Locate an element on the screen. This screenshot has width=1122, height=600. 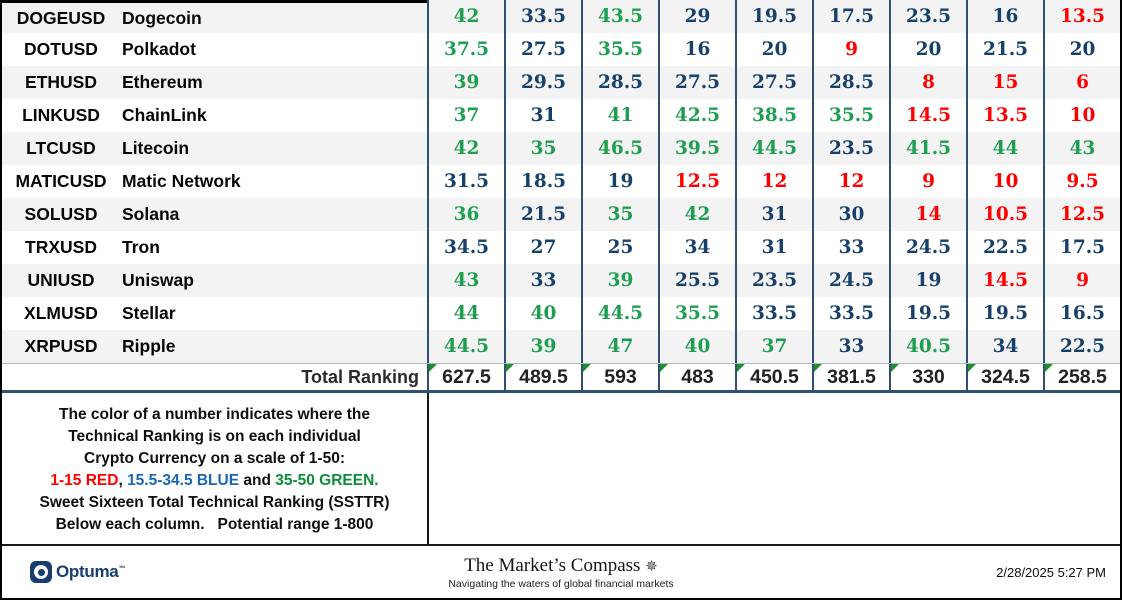
coin-name-cell: Tron is located at coordinates (141, 247).